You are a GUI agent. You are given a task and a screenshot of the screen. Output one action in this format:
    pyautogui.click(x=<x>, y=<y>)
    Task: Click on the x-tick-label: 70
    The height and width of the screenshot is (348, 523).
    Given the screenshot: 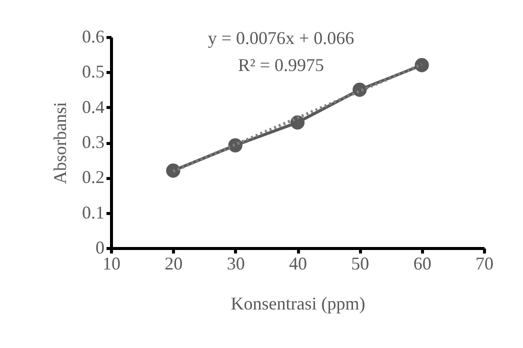 What is the action you would take?
    pyautogui.click(x=485, y=264)
    